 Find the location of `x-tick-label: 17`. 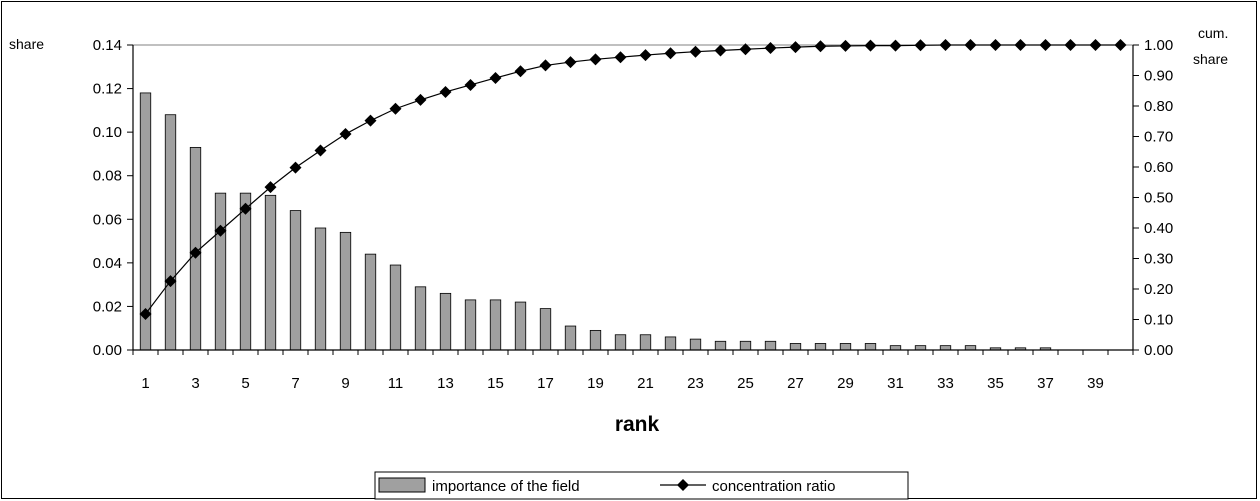

x-tick-label: 17 is located at coordinates (545, 383).